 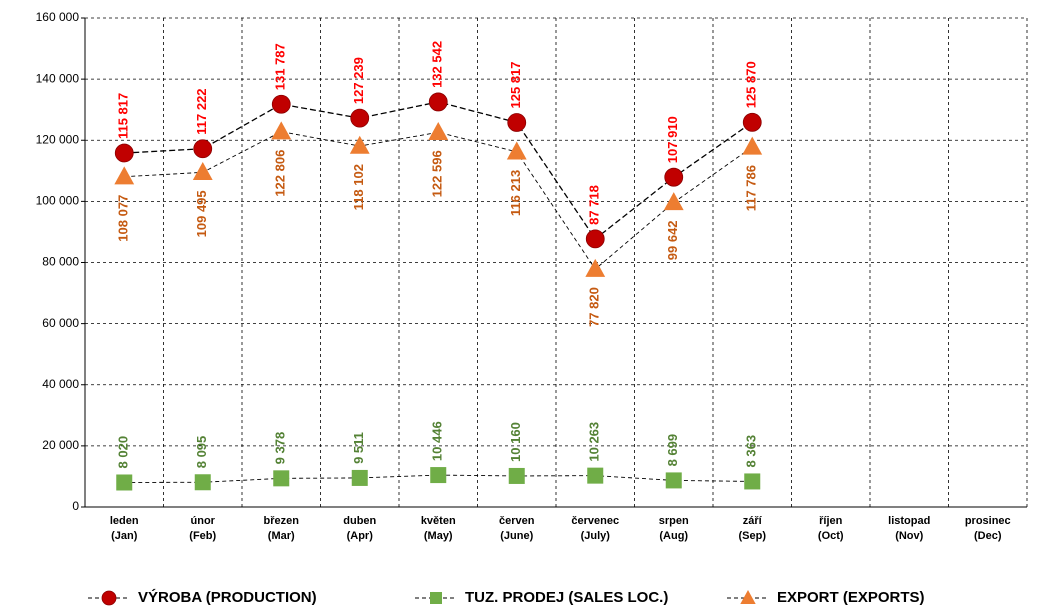 What do you see at coordinates (280, 448) in the screenshot?
I see `data-label: 9 378` at bounding box center [280, 448].